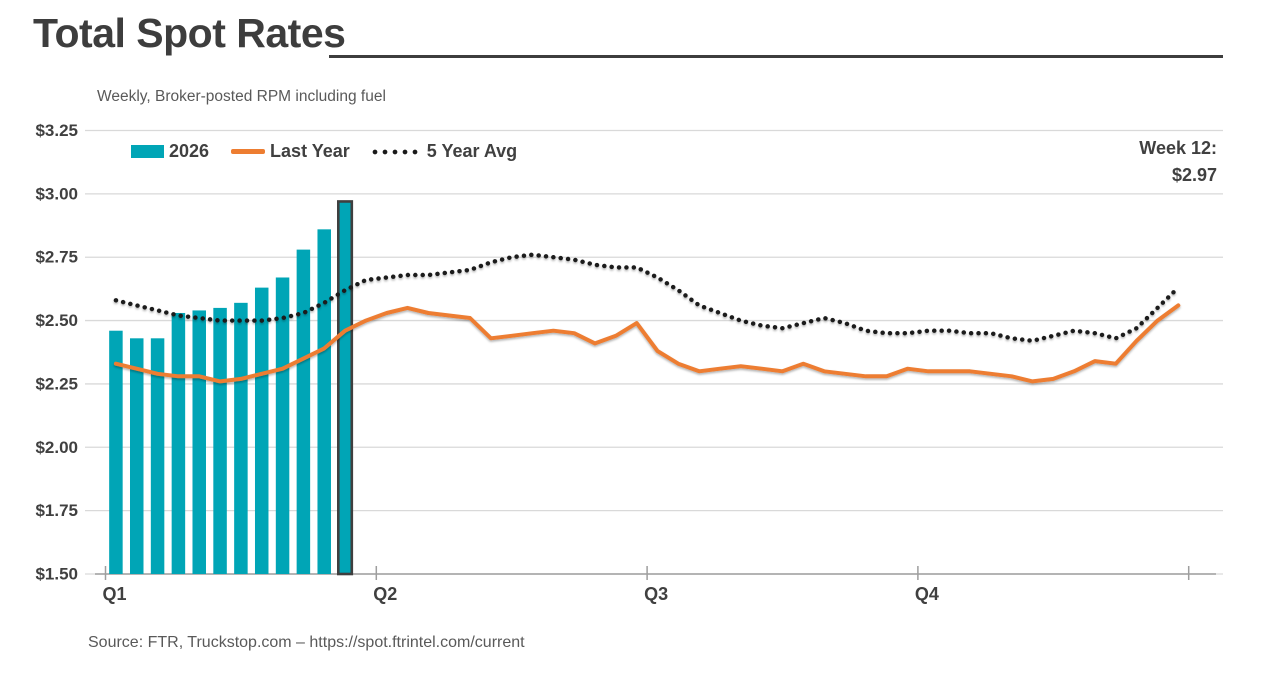 Image resolution: width=1287 pixels, height=697 pixels. What do you see at coordinates (385, 594) in the screenshot?
I see `x-tick-label-Q2: Q2` at bounding box center [385, 594].